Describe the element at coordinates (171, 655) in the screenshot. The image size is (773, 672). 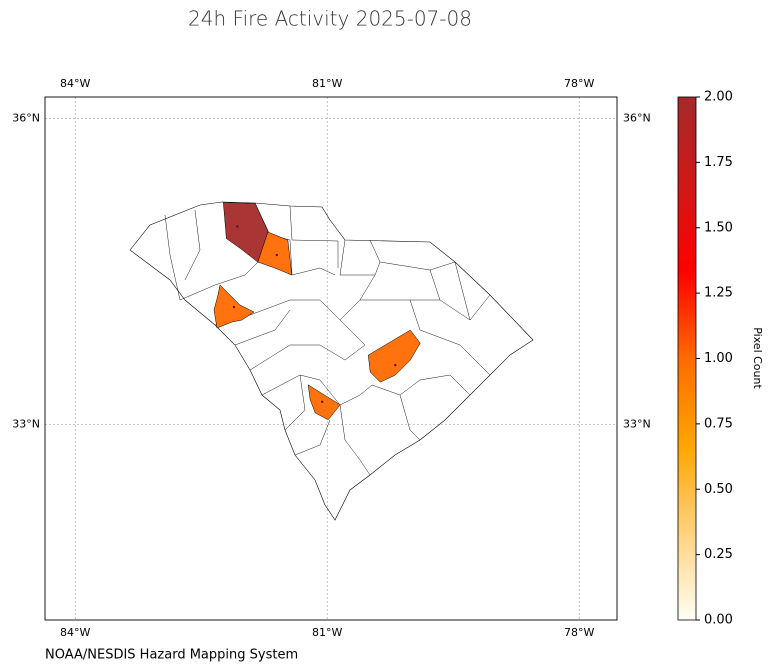
I see `footer: NOAA/NESDIS Hazard Mapping System` at that location.